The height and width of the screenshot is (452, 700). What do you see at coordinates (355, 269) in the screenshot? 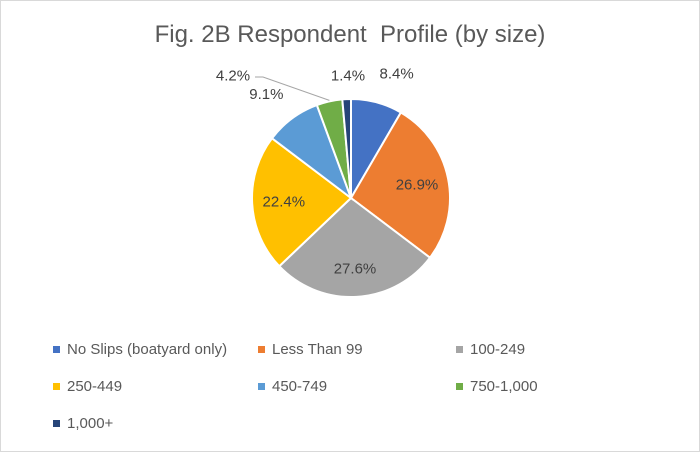
I see `data-label-3: 27.6%` at bounding box center [355, 269].